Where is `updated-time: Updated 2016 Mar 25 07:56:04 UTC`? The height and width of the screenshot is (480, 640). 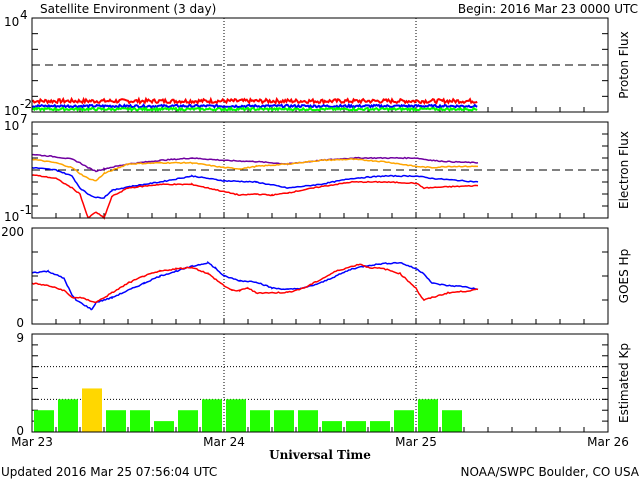
updated-time: Updated 2016 Mar 25 07:56:04 UTC is located at coordinates (109, 472).